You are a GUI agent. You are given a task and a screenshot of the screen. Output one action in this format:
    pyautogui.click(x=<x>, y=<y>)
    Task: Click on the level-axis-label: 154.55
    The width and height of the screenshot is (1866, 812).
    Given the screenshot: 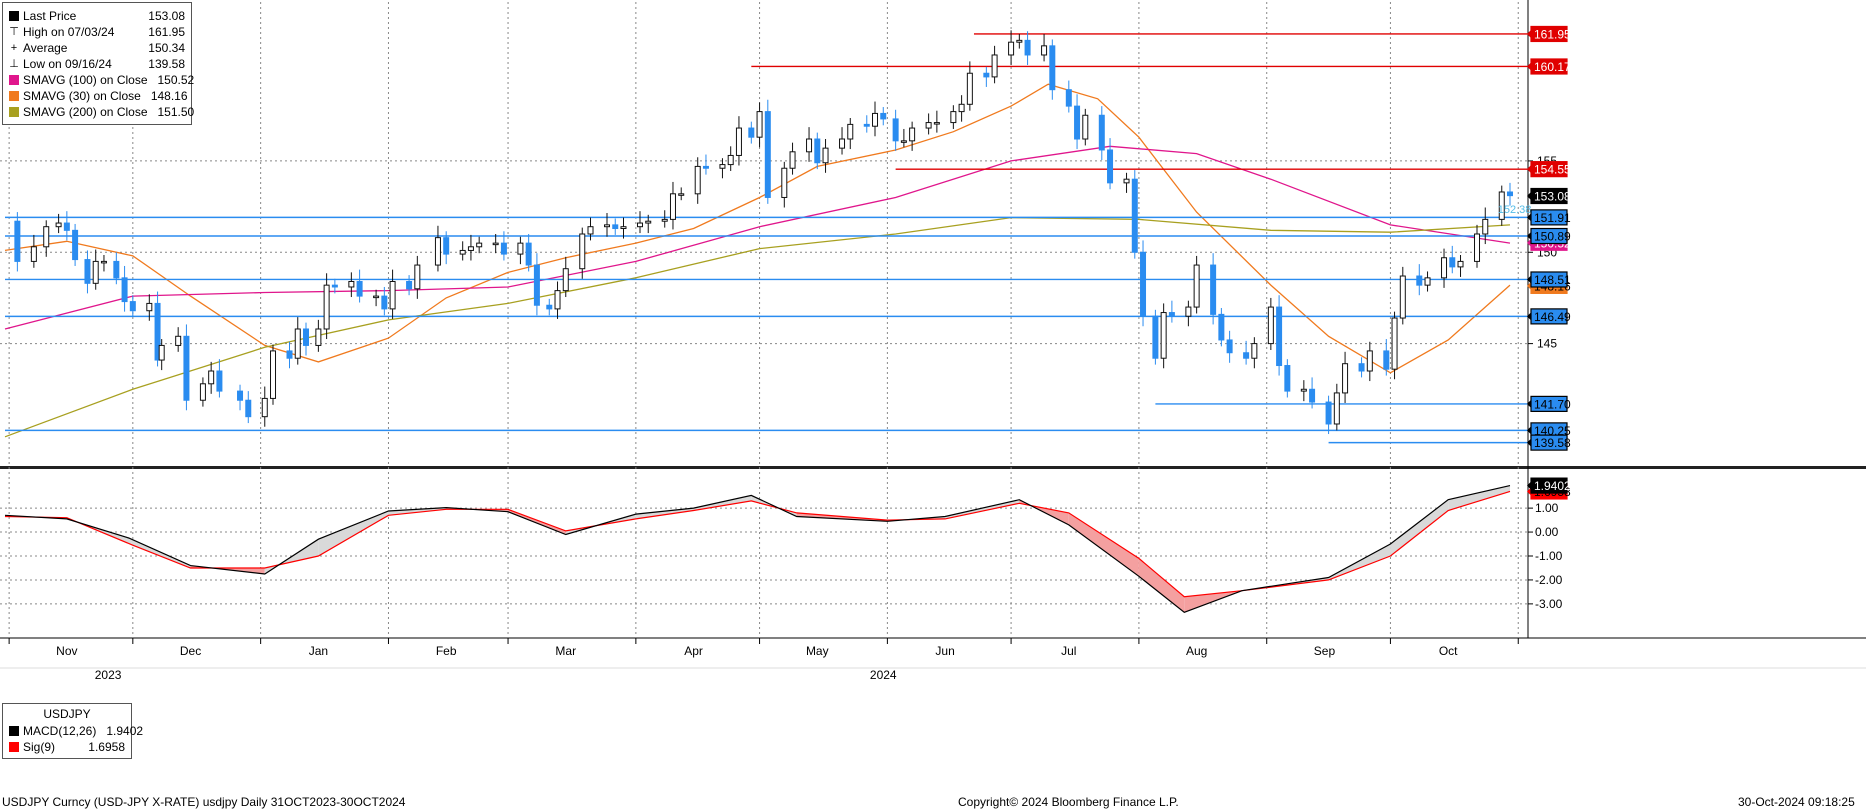 What is the action you would take?
    pyautogui.click(x=1549, y=169)
    